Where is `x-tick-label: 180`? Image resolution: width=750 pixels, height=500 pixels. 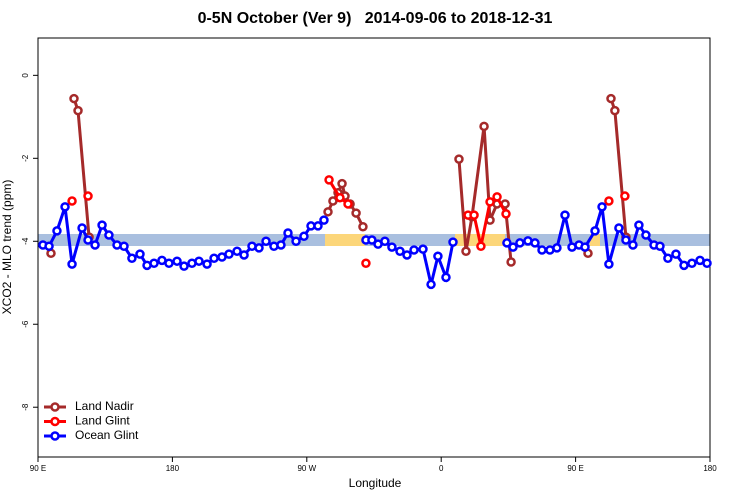
x-tick-label: 180 is located at coordinates (710, 468).